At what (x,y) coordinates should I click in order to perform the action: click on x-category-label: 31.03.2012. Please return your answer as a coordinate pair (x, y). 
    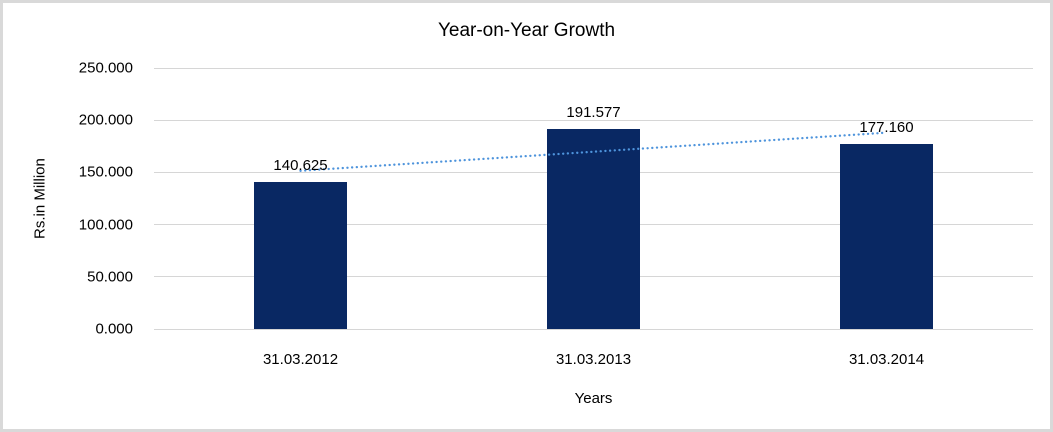
    Looking at the image, I should click on (300, 359).